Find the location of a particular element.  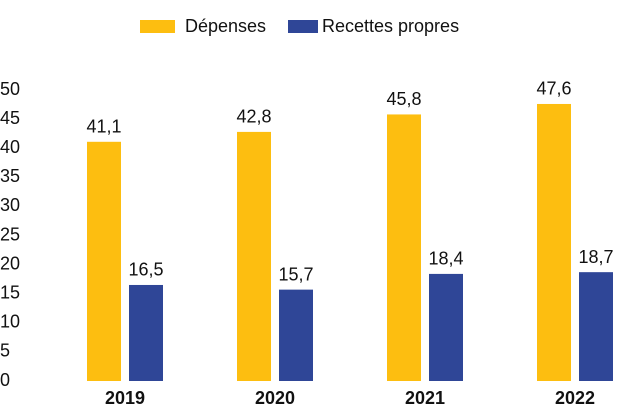

value-label: 15,7 is located at coordinates (295, 274).